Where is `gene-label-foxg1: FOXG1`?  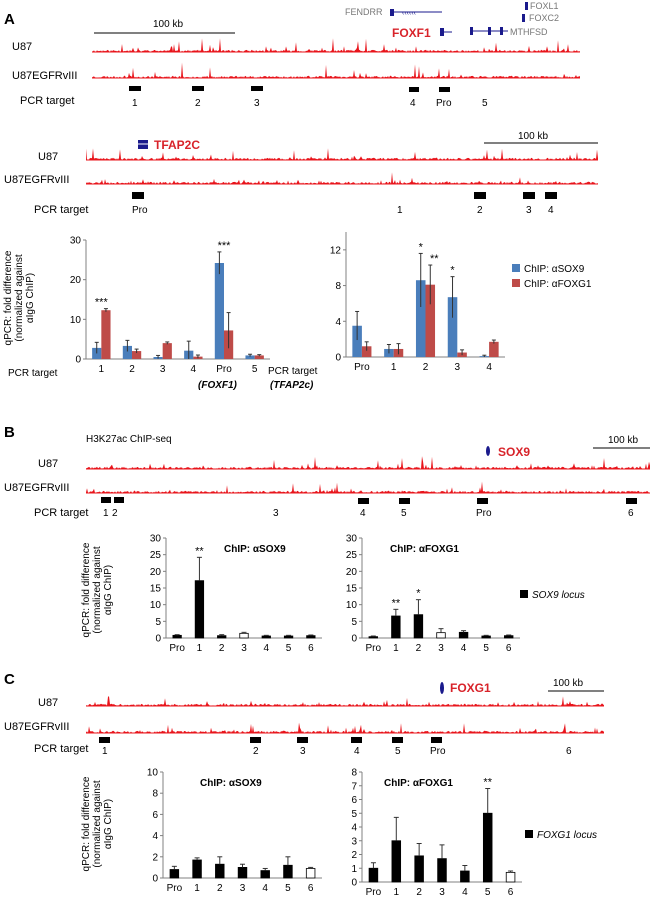 gene-label-foxg1: FOXG1 is located at coordinates (470, 688).